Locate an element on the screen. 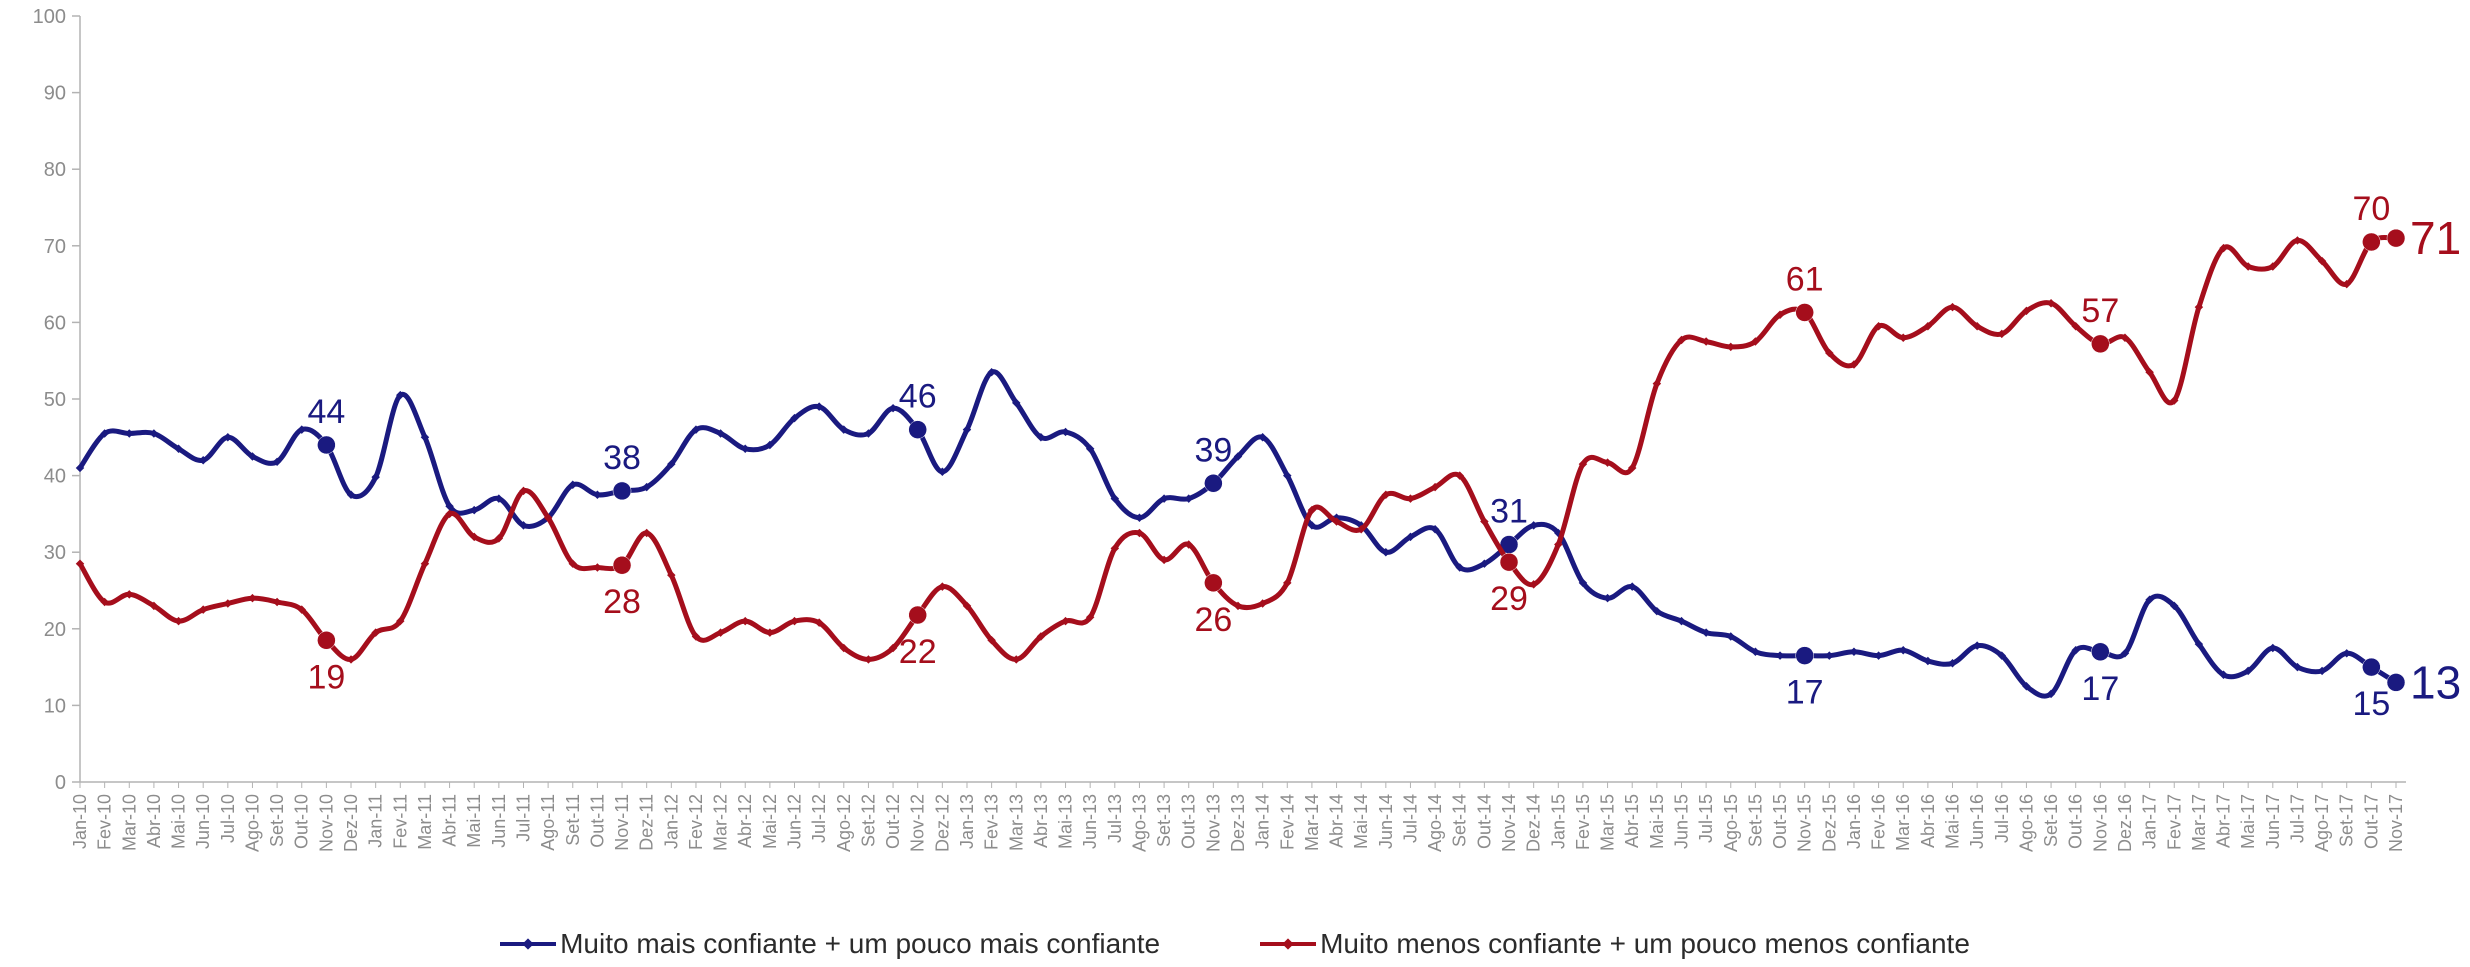 This screenshot has width=2470, height=967. x-tick-label: Abr-14 is located at coordinates (1337, 821).